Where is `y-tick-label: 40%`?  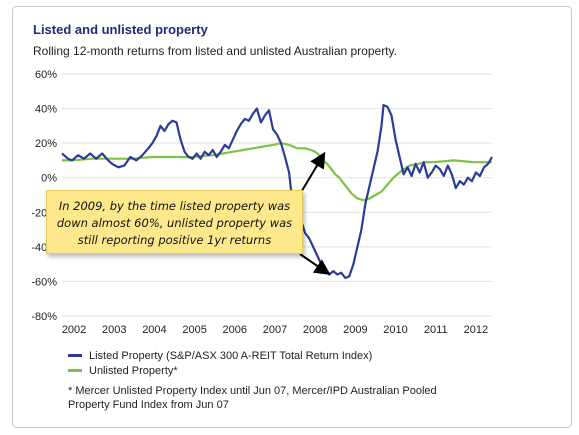 y-tick-label: 40% is located at coordinates (46, 110).